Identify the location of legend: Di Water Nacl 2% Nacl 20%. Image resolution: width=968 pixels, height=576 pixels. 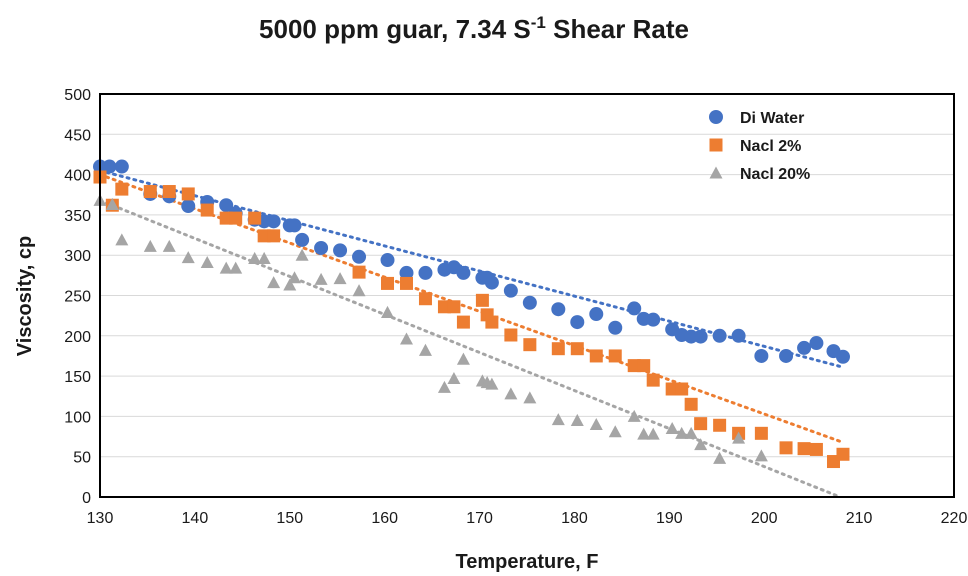
(759, 146).